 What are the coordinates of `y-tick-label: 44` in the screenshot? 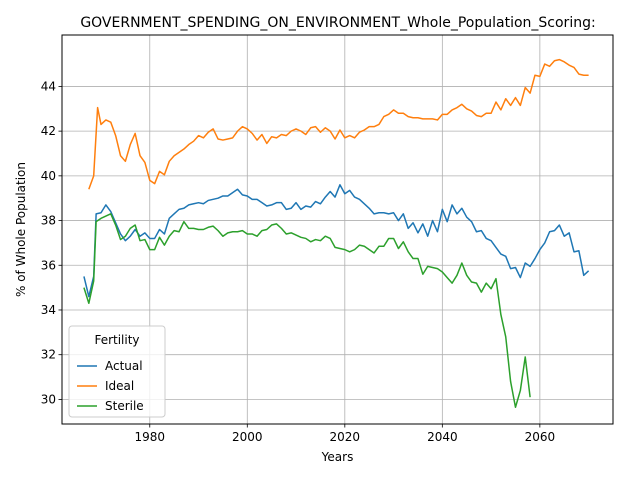 It's located at (48, 86).